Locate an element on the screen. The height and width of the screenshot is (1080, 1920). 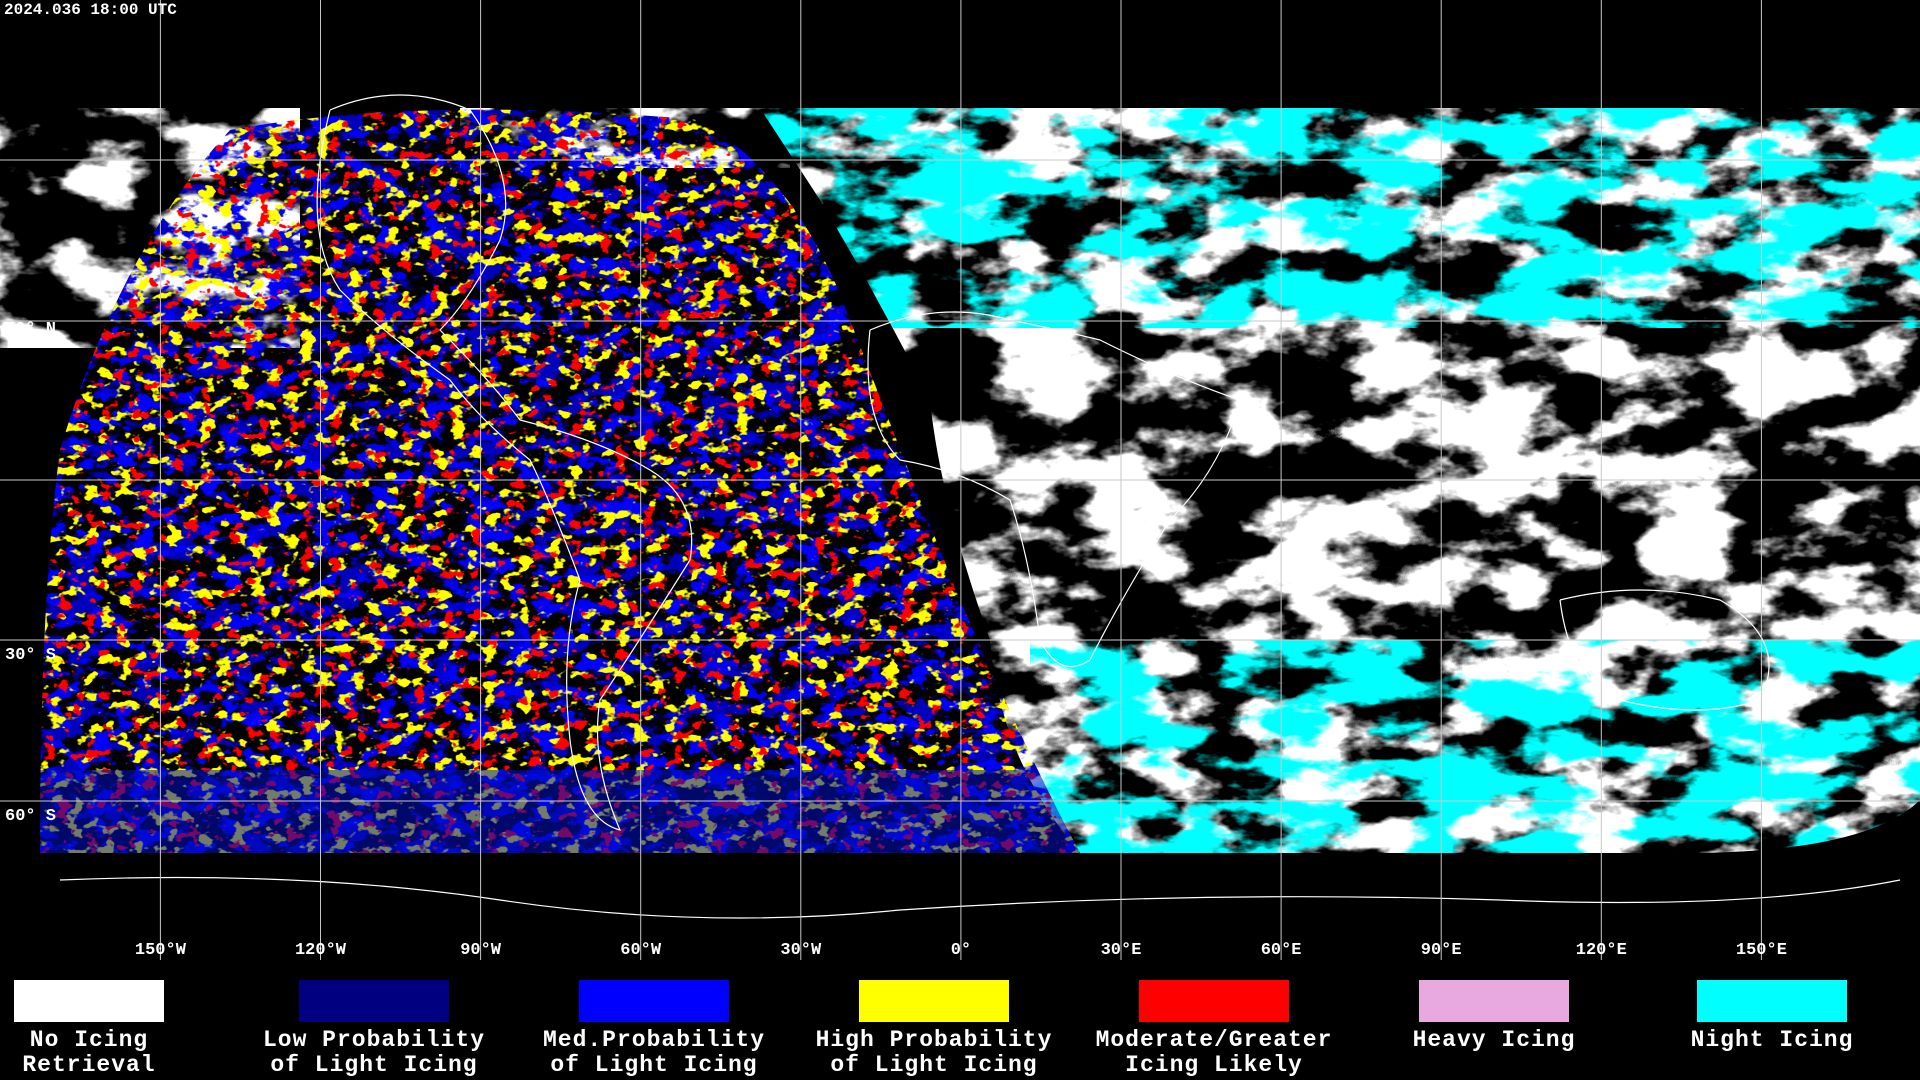
americas-coast is located at coordinates (504, 462).